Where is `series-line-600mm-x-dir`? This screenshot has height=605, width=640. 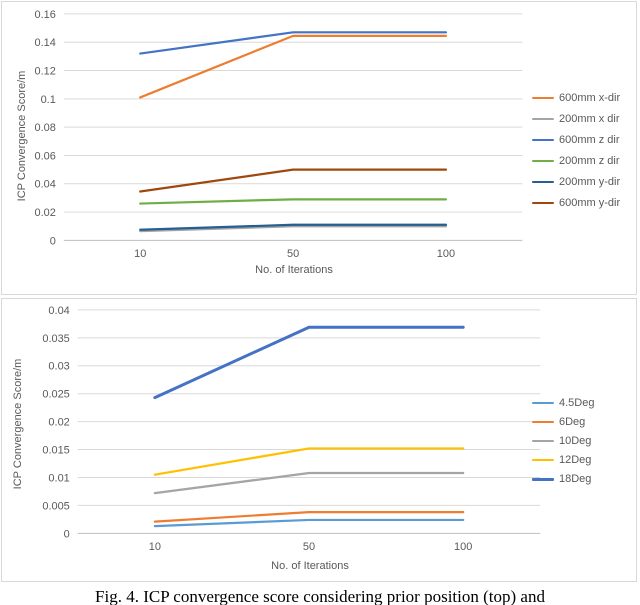 series-line-600mm-x-dir is located at coordinates (293, 66).